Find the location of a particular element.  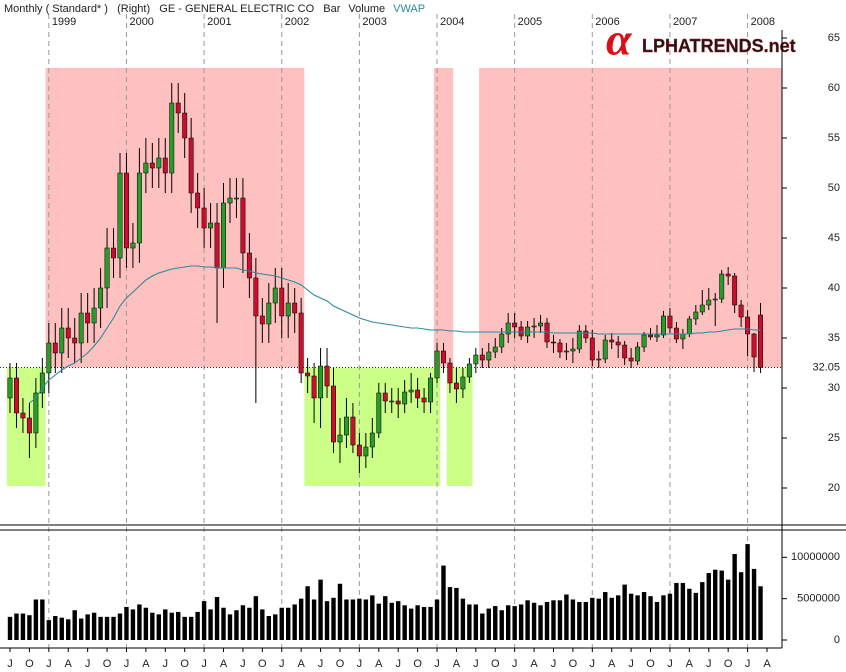

year-label: 1999 is located at coordinates (64, 22).